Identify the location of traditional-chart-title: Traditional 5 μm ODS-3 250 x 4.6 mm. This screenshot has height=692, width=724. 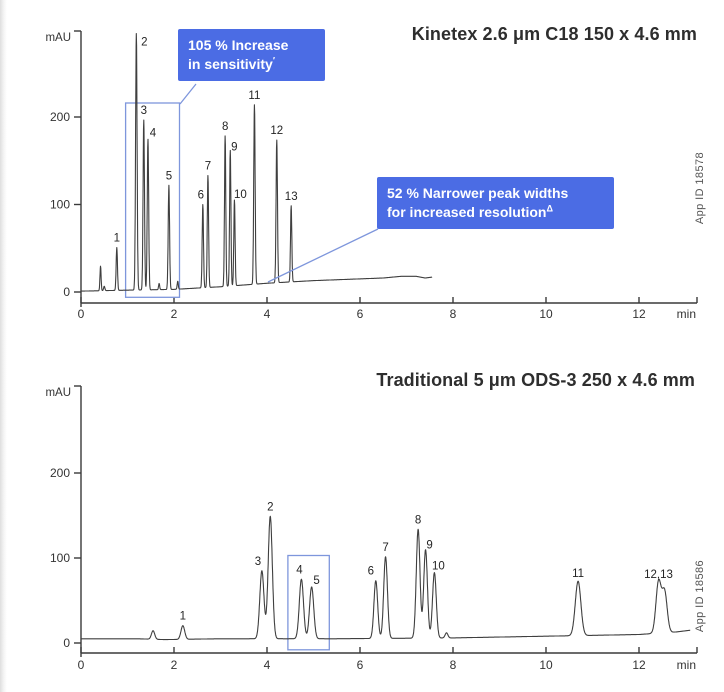
(535, 380).